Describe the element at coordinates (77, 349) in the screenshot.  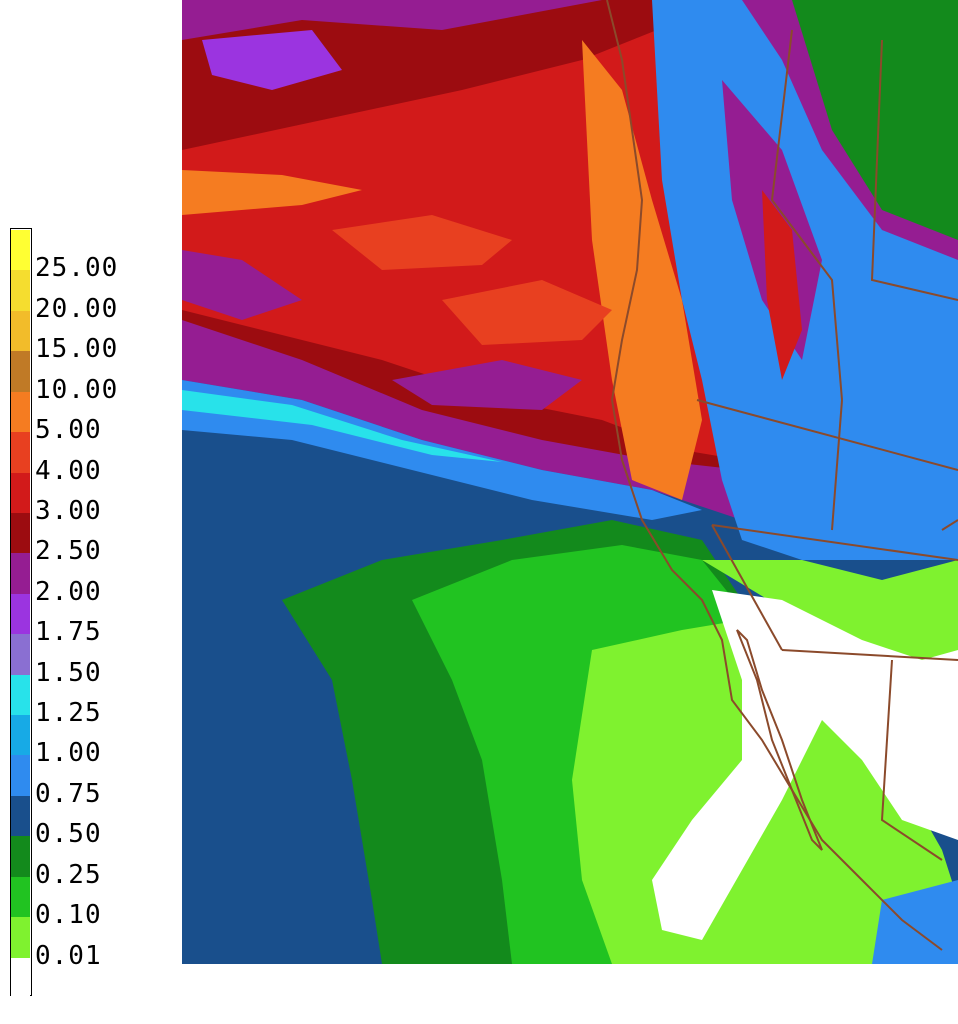
I see `legend-label: 15.00` at that location.